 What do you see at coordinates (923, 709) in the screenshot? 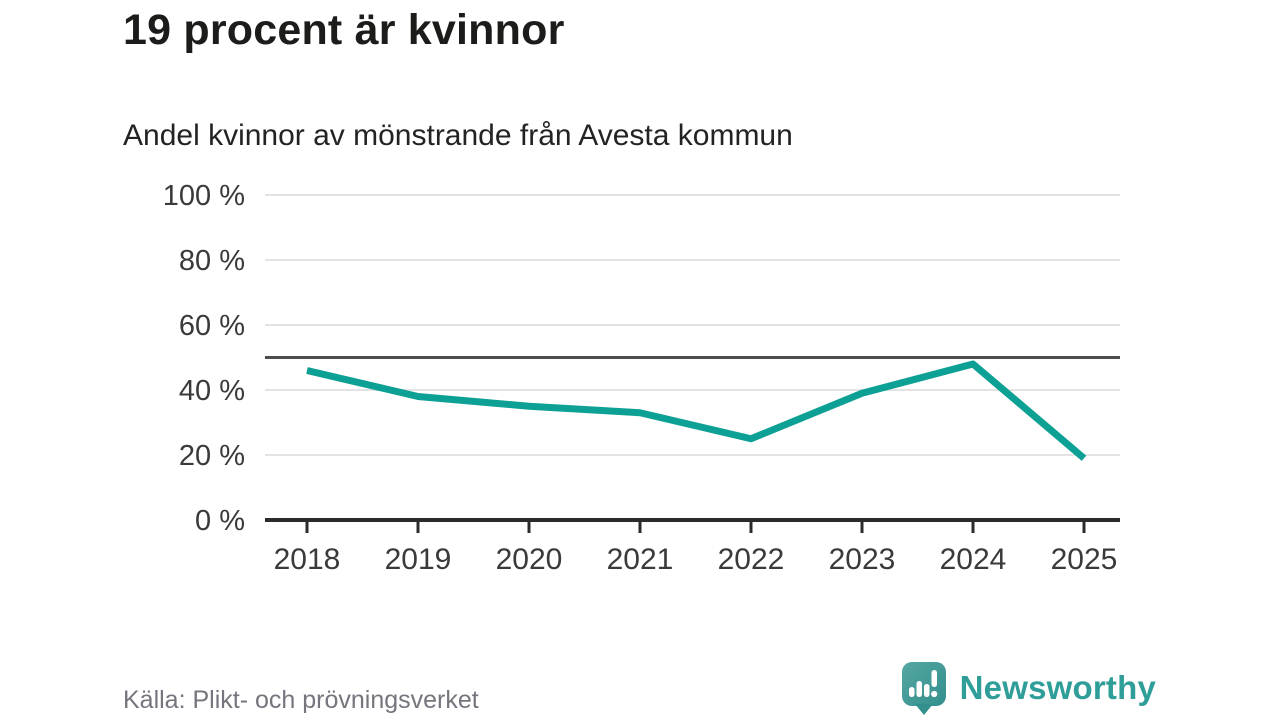
I see `speech-bubble-tail` at bounding box center [923, 709].